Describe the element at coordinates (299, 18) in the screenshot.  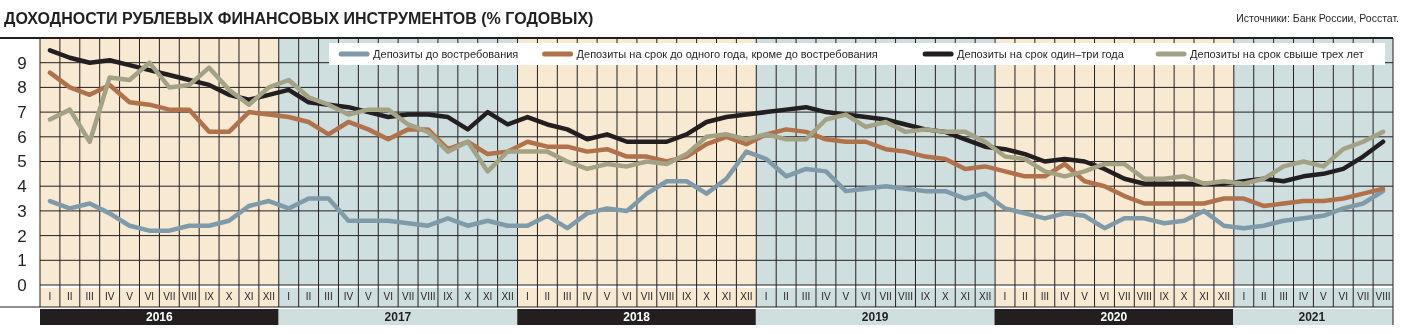
I see `chart-title: ДОХОДНОСТИ РУБЛЕВЫХ ФИНАНСОВЫХ ИНСТРУМЕНТОВ (% ГОДОВЫХ)` at that location.